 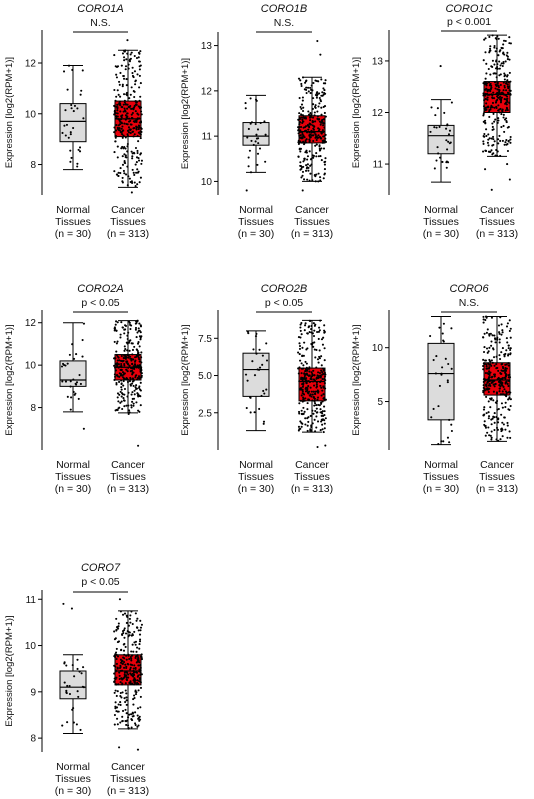 What do you see at coordinates (205, 413) in the screenshot?
I see `y-tick-label: 2.5` at bounding box center [205, 413].